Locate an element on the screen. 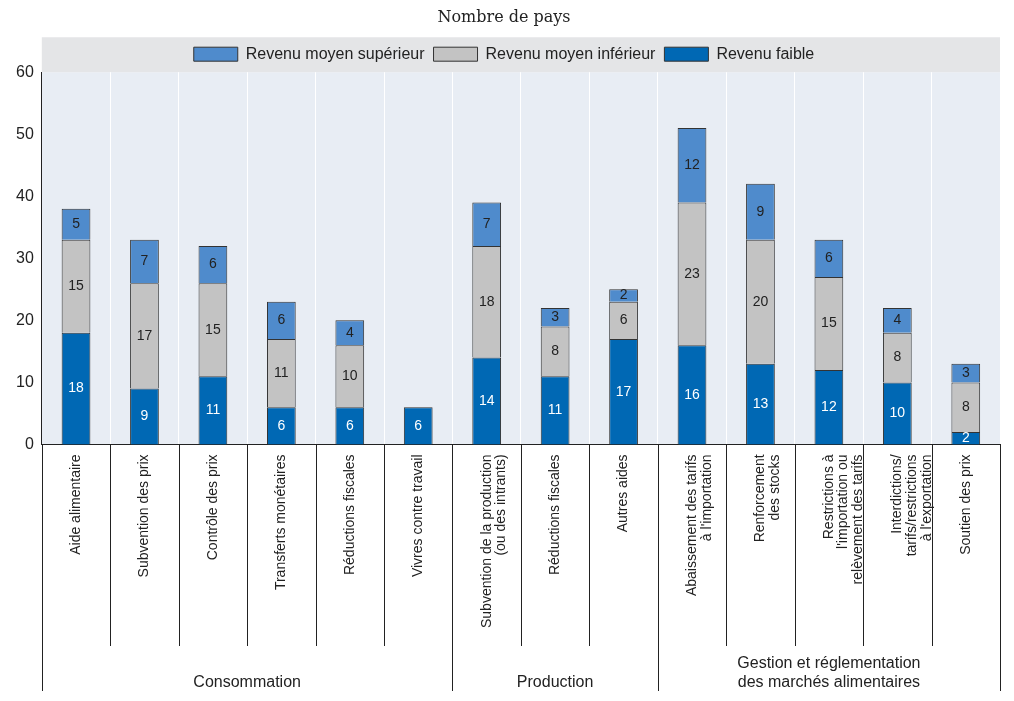 Image resolution: width=1014 pixels, height=701 pixels. data-label: 23 is located at coordinates (692, 272).